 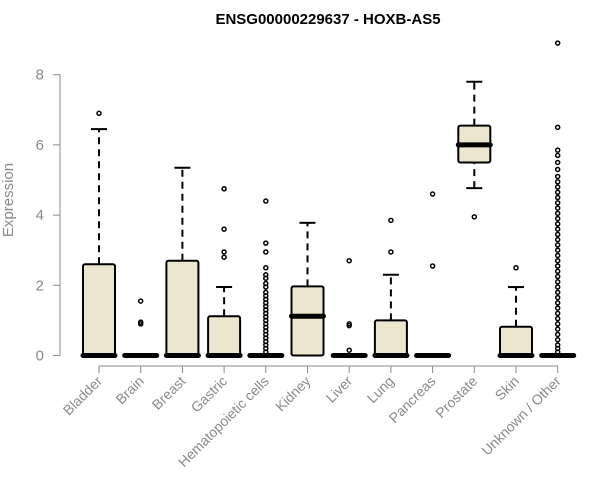 What do you see at coordinates (48, 216) in the screenshot?
I see `y-axis: 0 2 4 6 8` at bounding box center [48, 216].